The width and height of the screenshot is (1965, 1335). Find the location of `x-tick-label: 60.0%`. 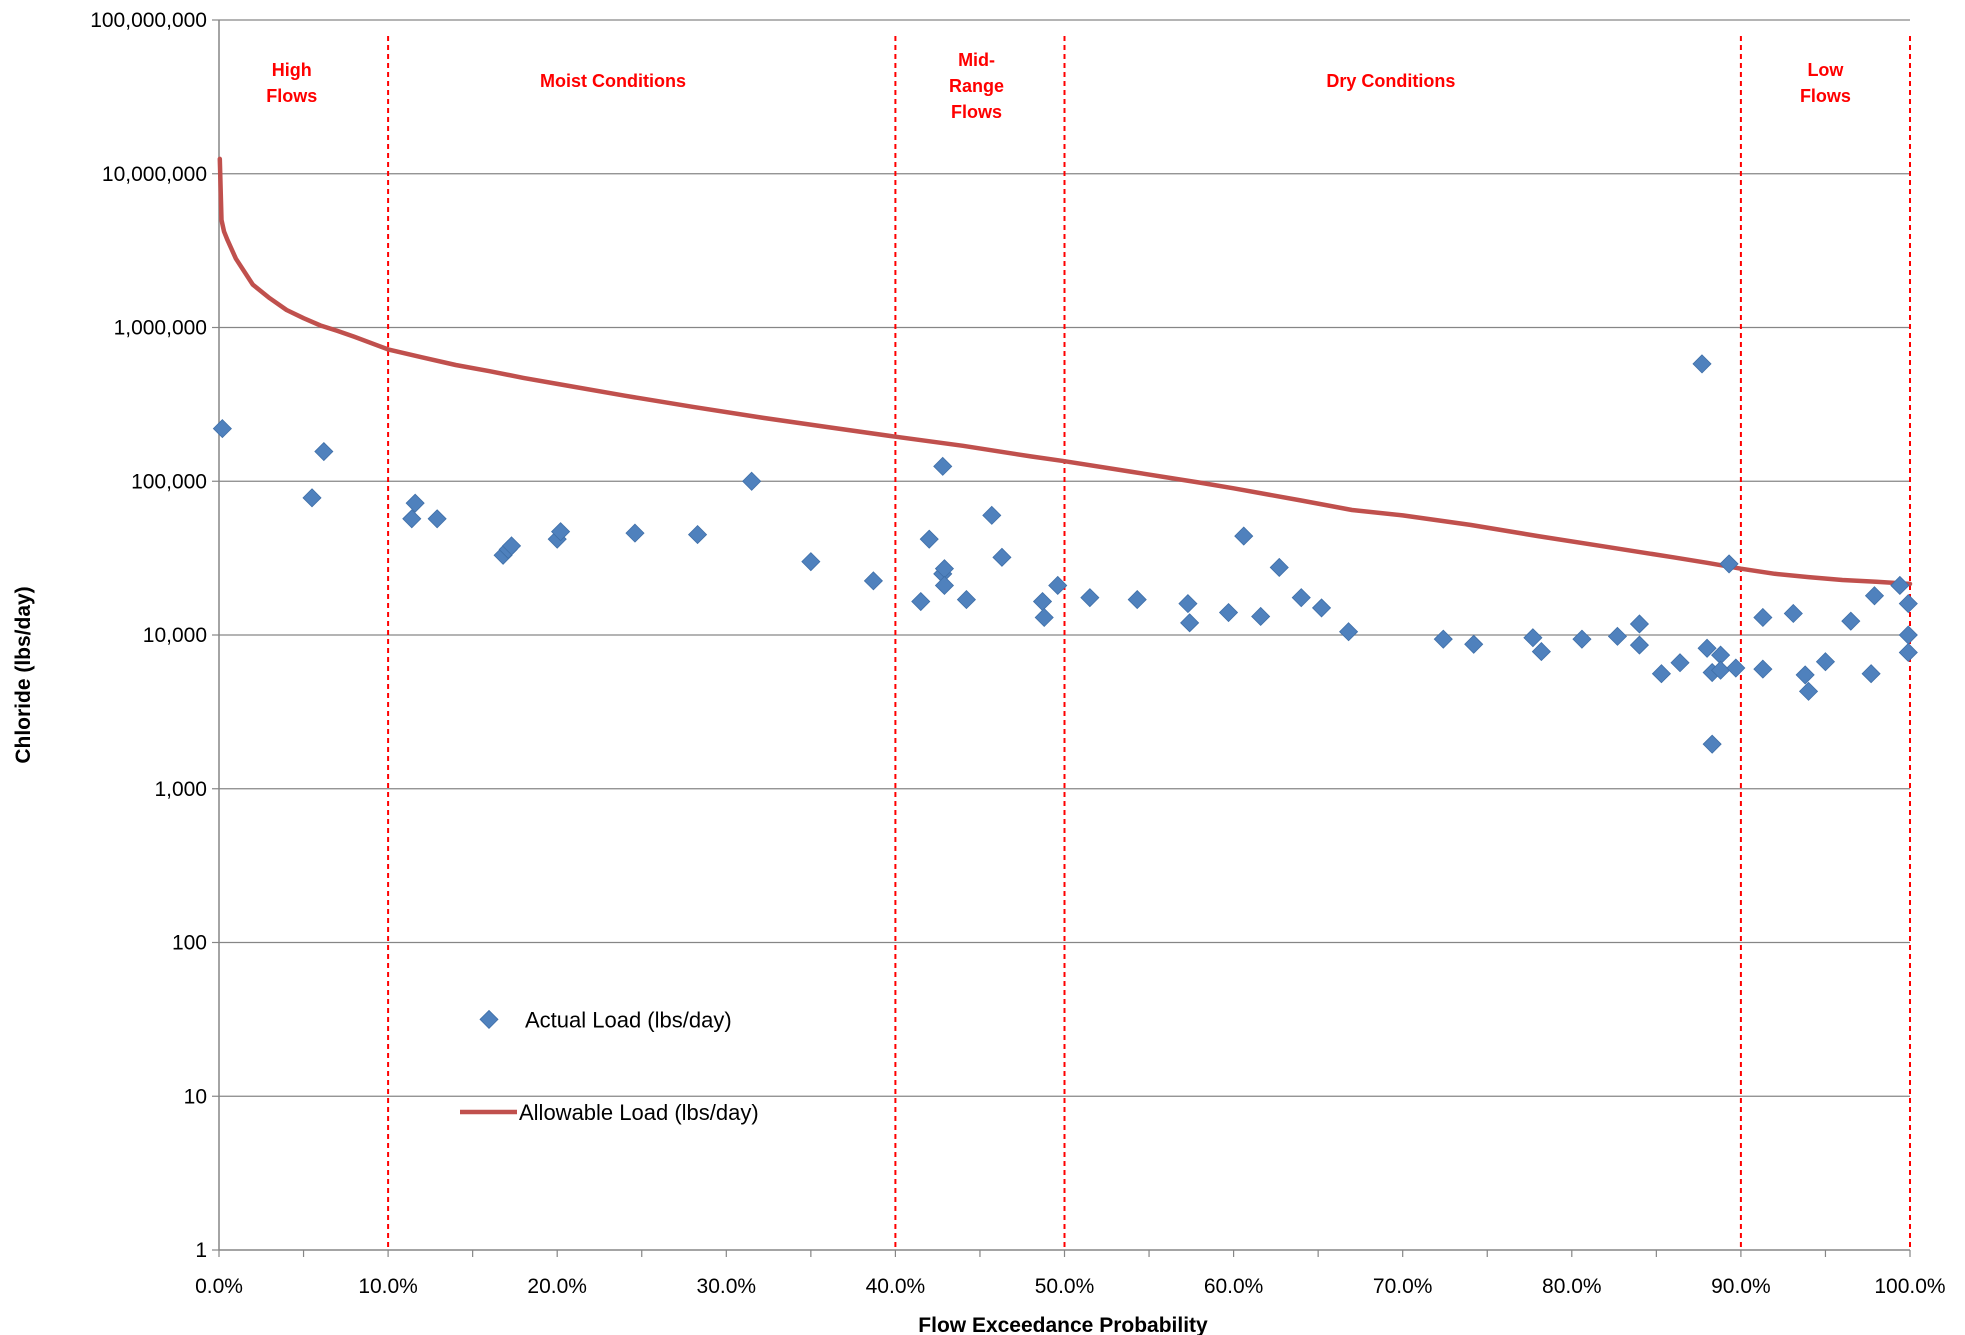

x-tick-label: 60.0% is located at coordinates (1234, 1286).